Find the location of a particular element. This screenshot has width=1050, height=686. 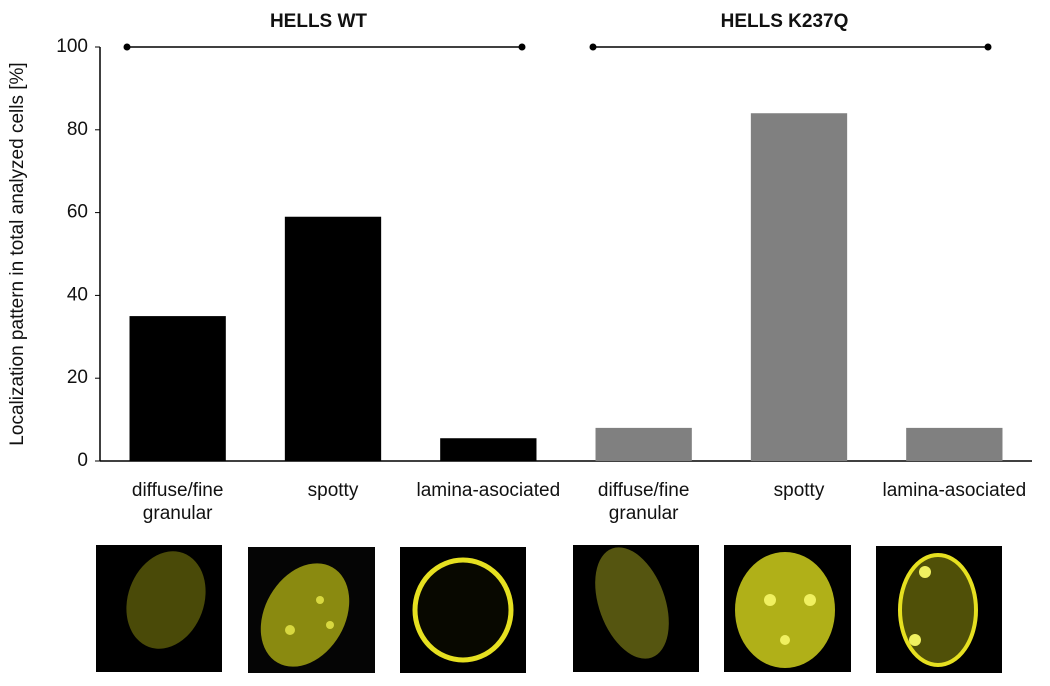

y-tick-label: 20 is located at coordinates (77, 377).